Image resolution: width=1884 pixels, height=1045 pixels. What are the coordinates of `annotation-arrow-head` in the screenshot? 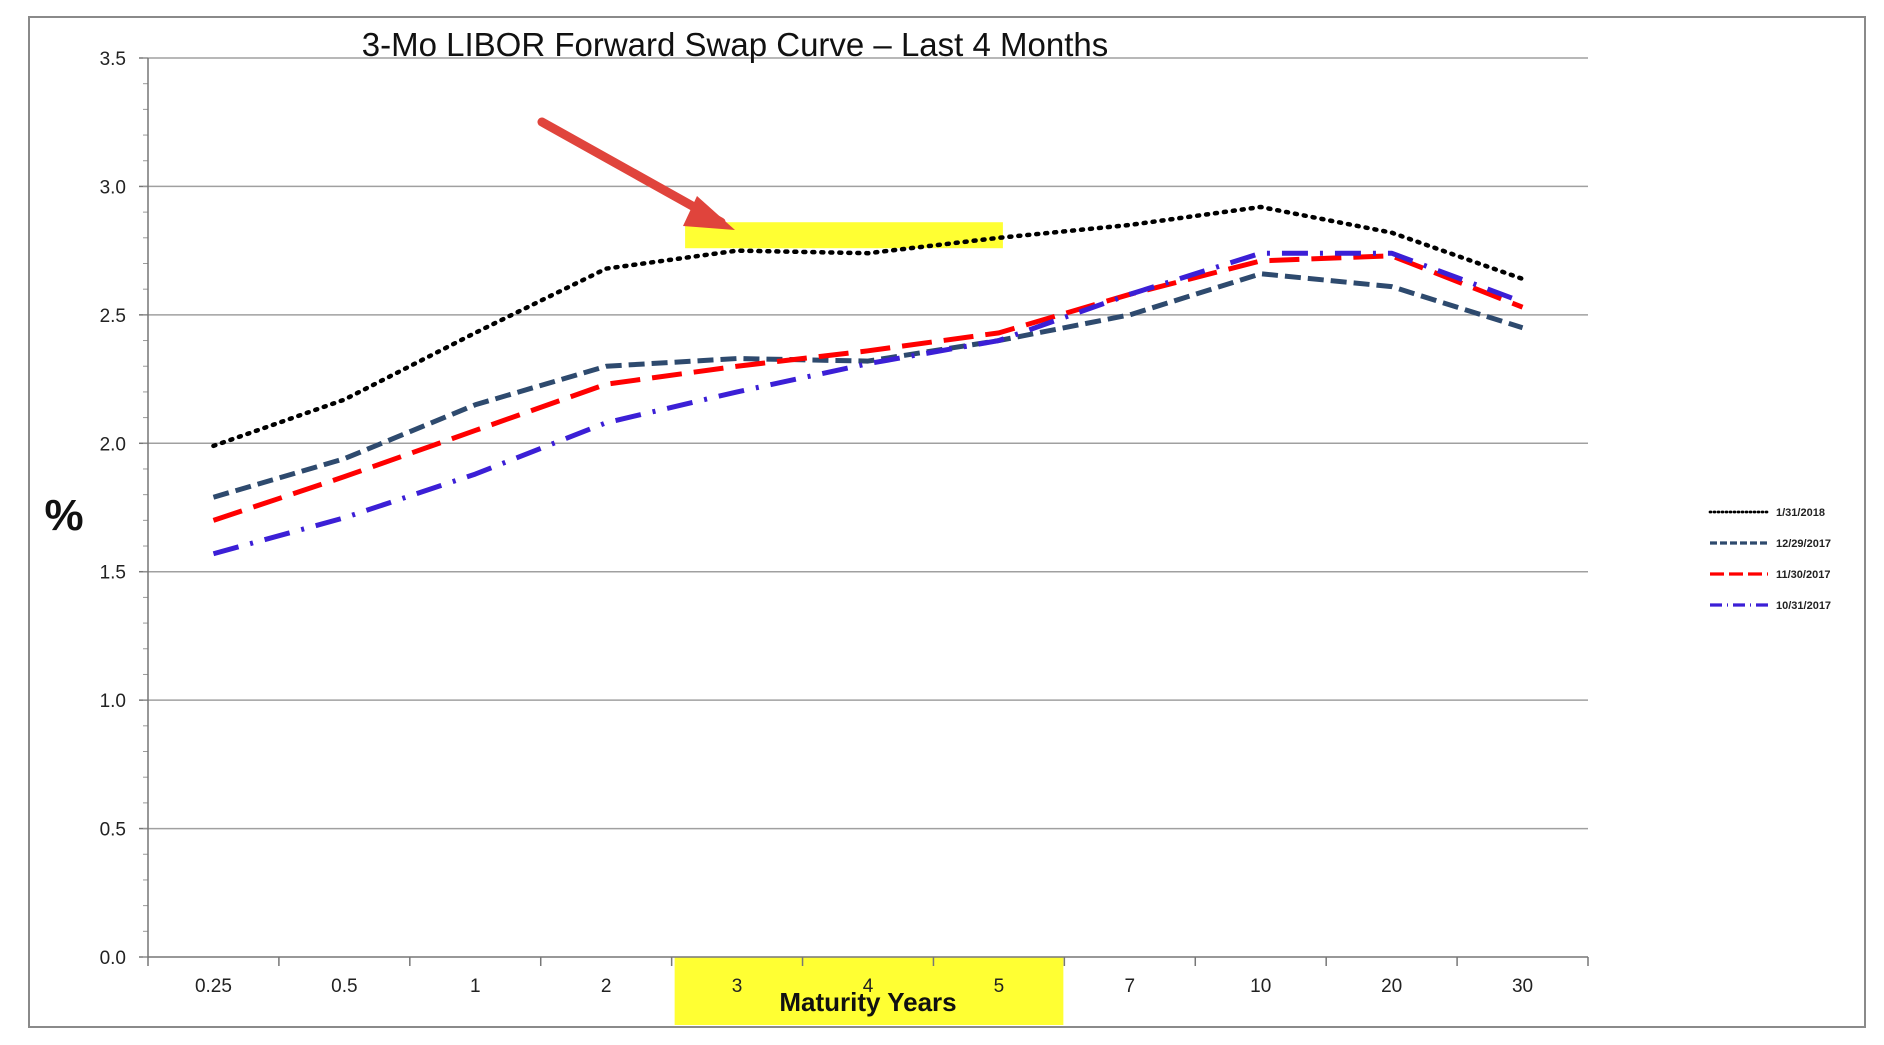 It's located at (709, 213).